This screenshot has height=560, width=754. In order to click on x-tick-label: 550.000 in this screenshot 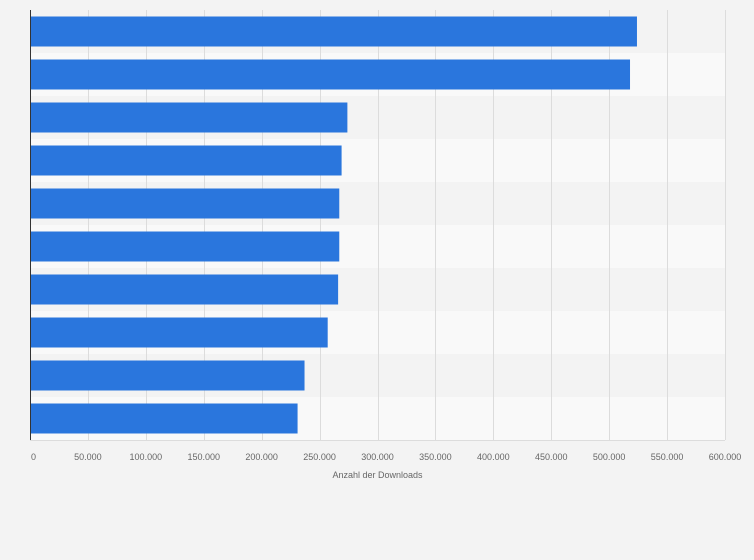, I will do `click(667, 457)`.